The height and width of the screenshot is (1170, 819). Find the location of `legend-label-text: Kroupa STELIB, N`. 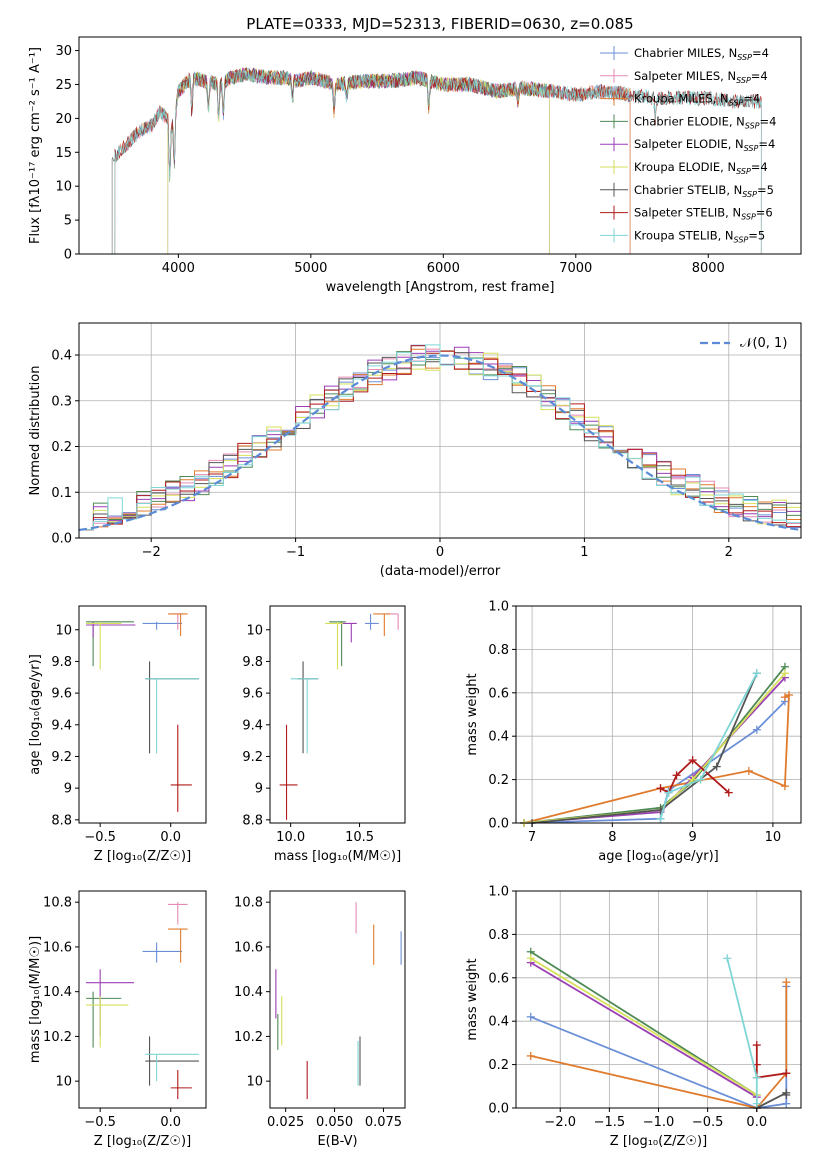

legend-label-text: Kroupa STELIB, N is located at coordinates (684, 235).